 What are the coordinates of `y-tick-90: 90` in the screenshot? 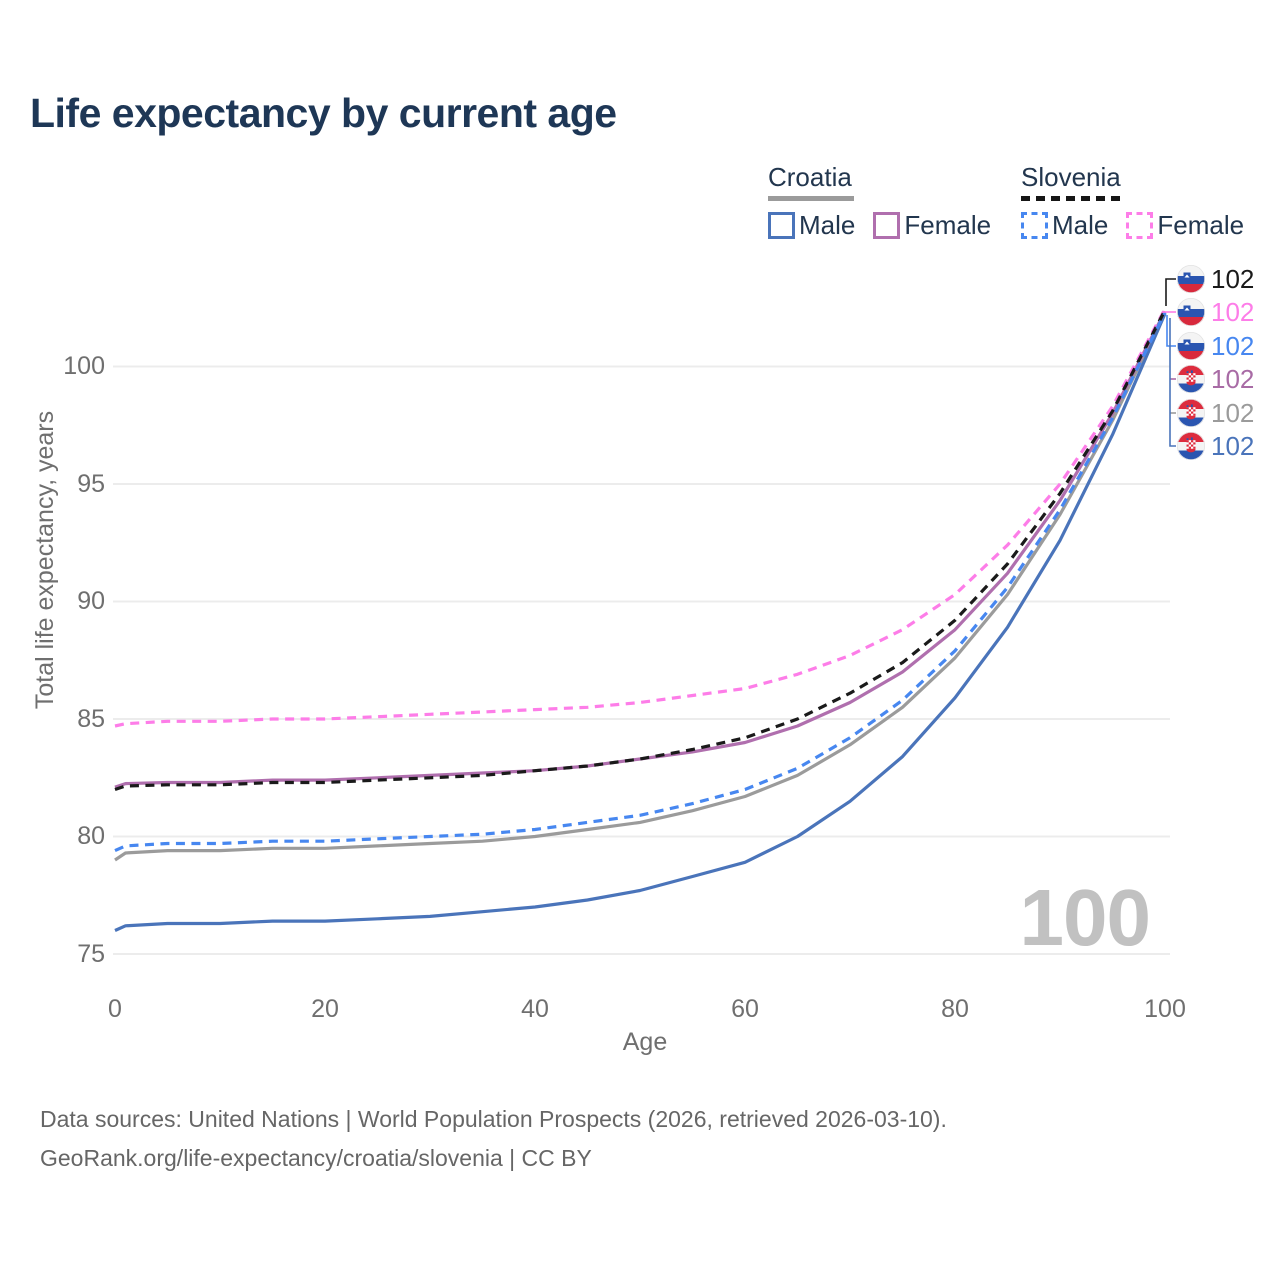 It's located at (91, 601).